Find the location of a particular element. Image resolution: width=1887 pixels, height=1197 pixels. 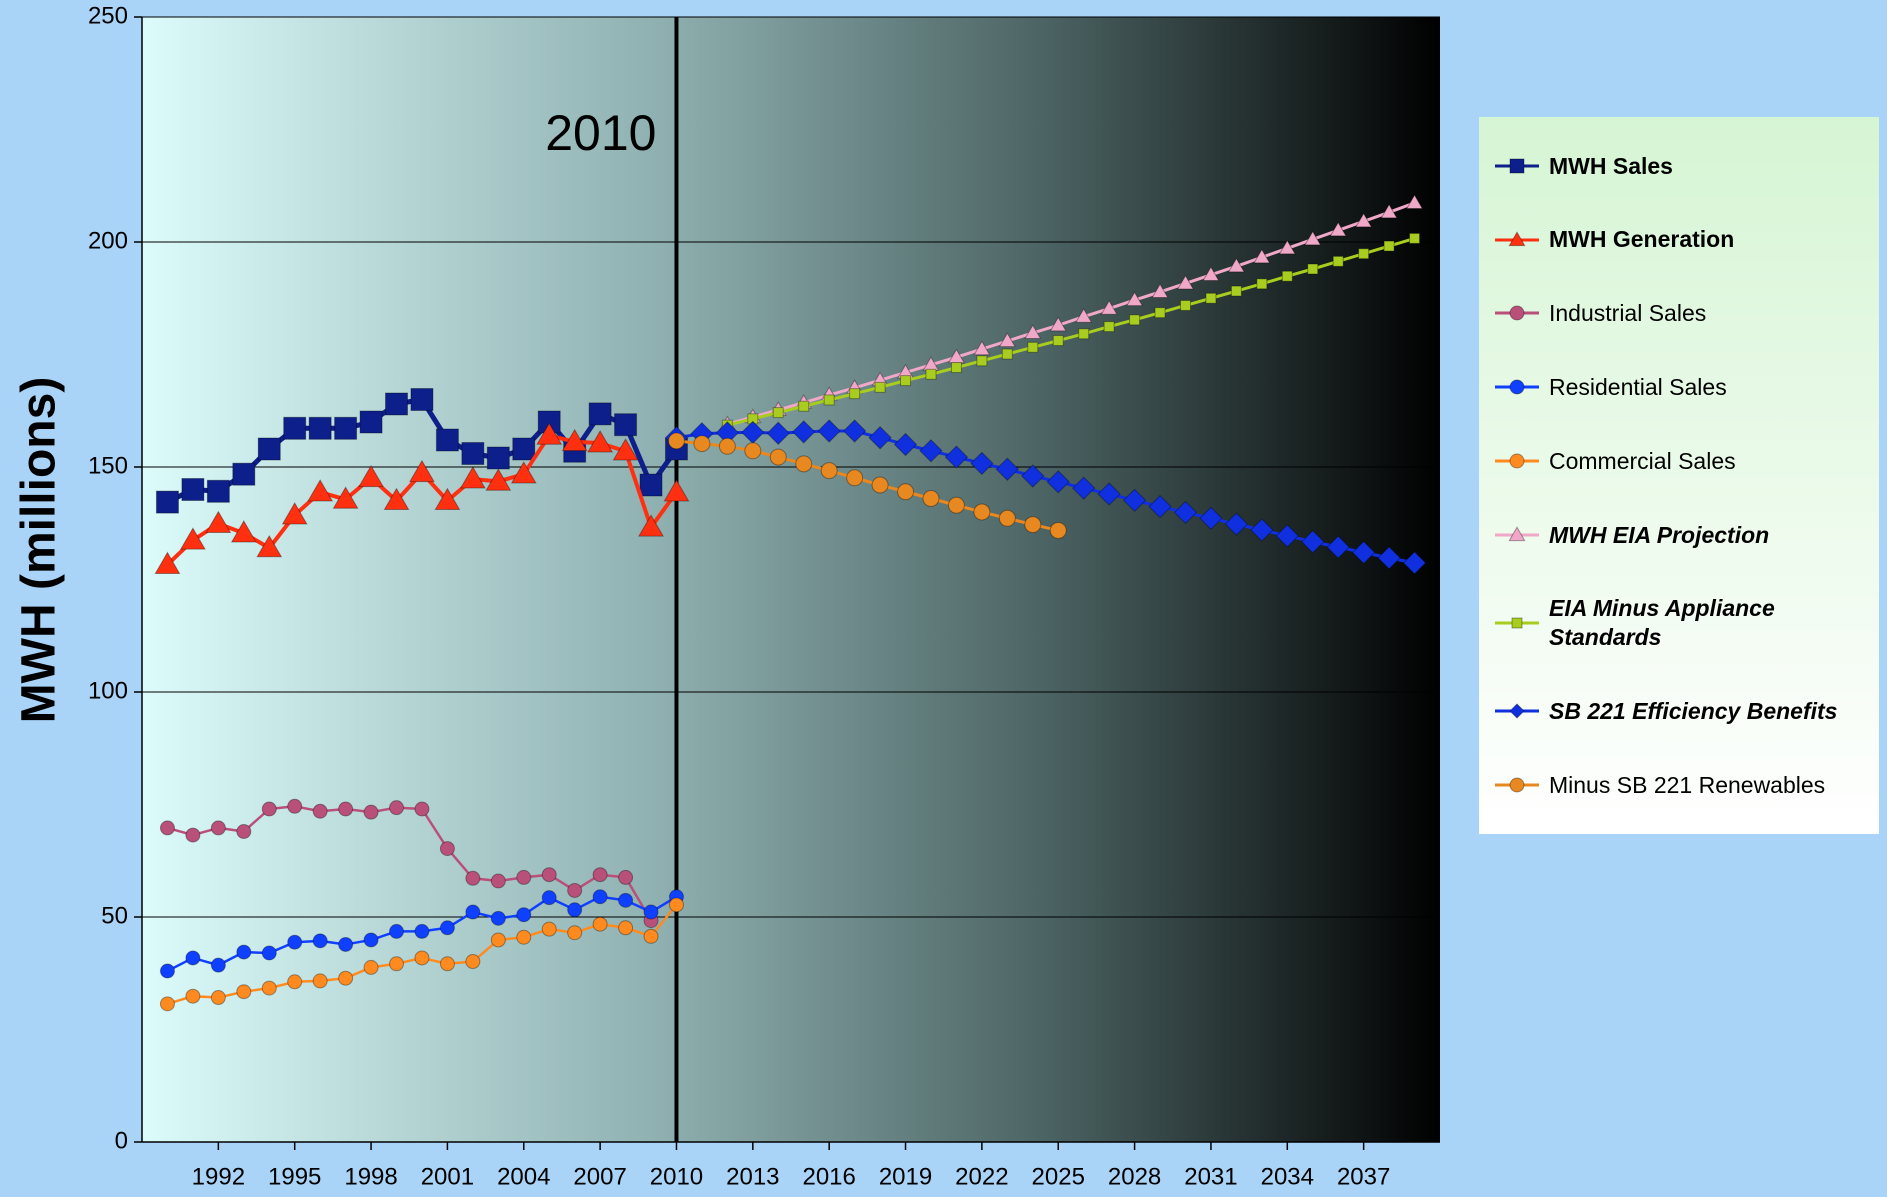

x-tick-label: 2010 is located at coordinates (676, 1176).